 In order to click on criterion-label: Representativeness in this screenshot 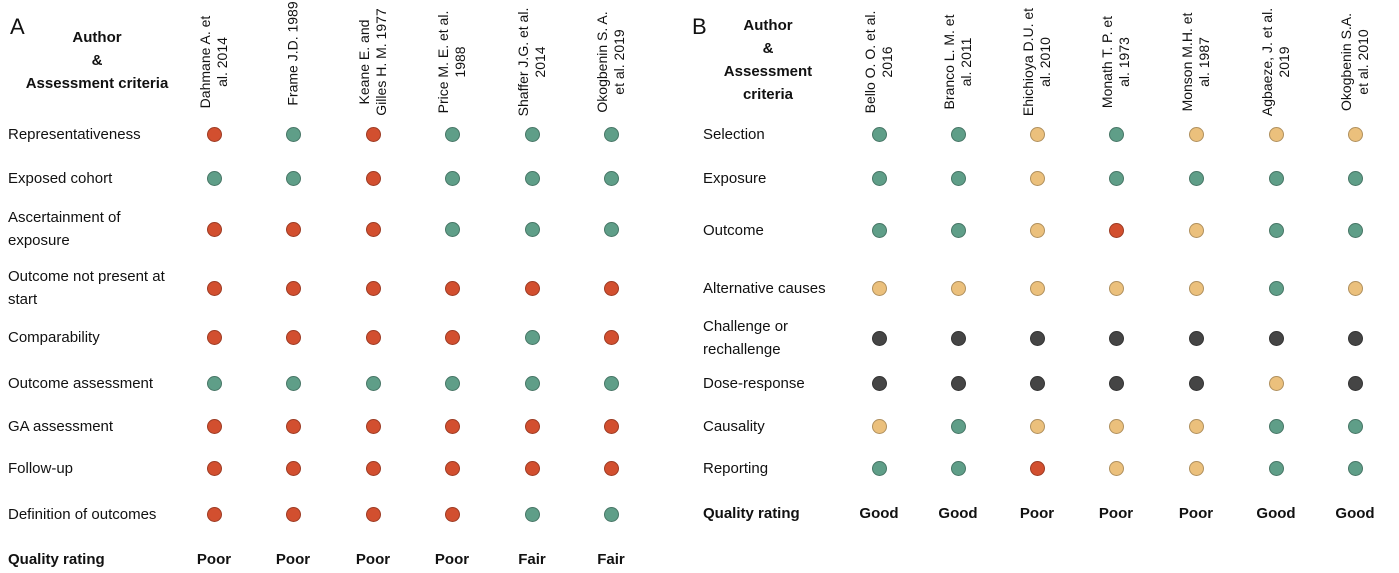, I will do `click(74, 134)`.